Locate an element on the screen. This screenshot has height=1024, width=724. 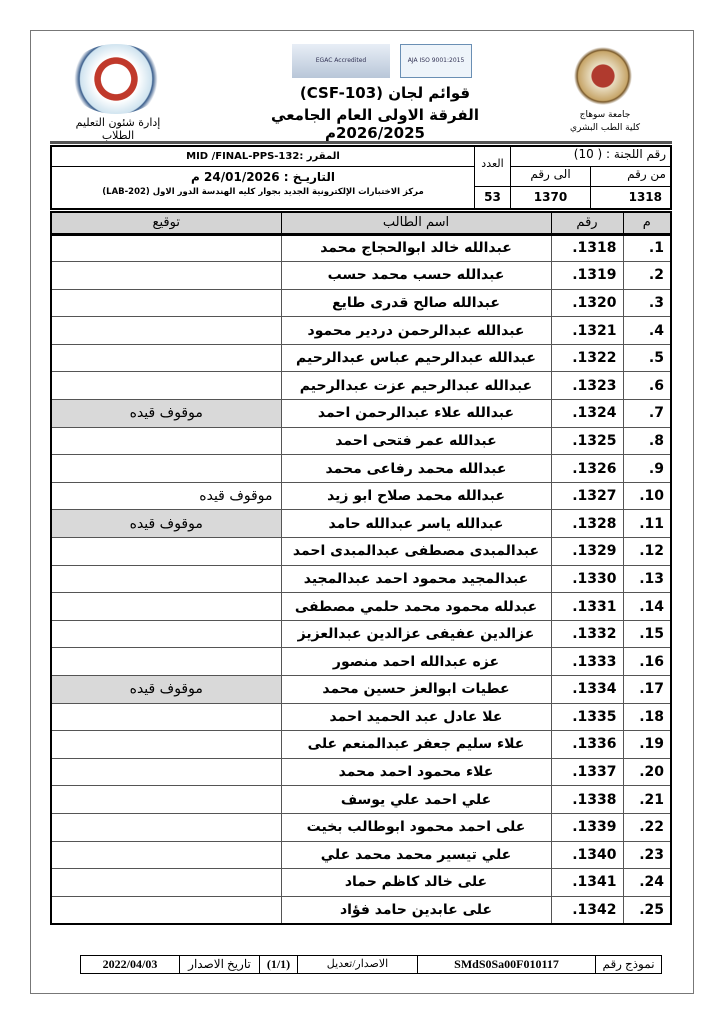
header-name: اسم الطالب is located at coordinates (416, 223).